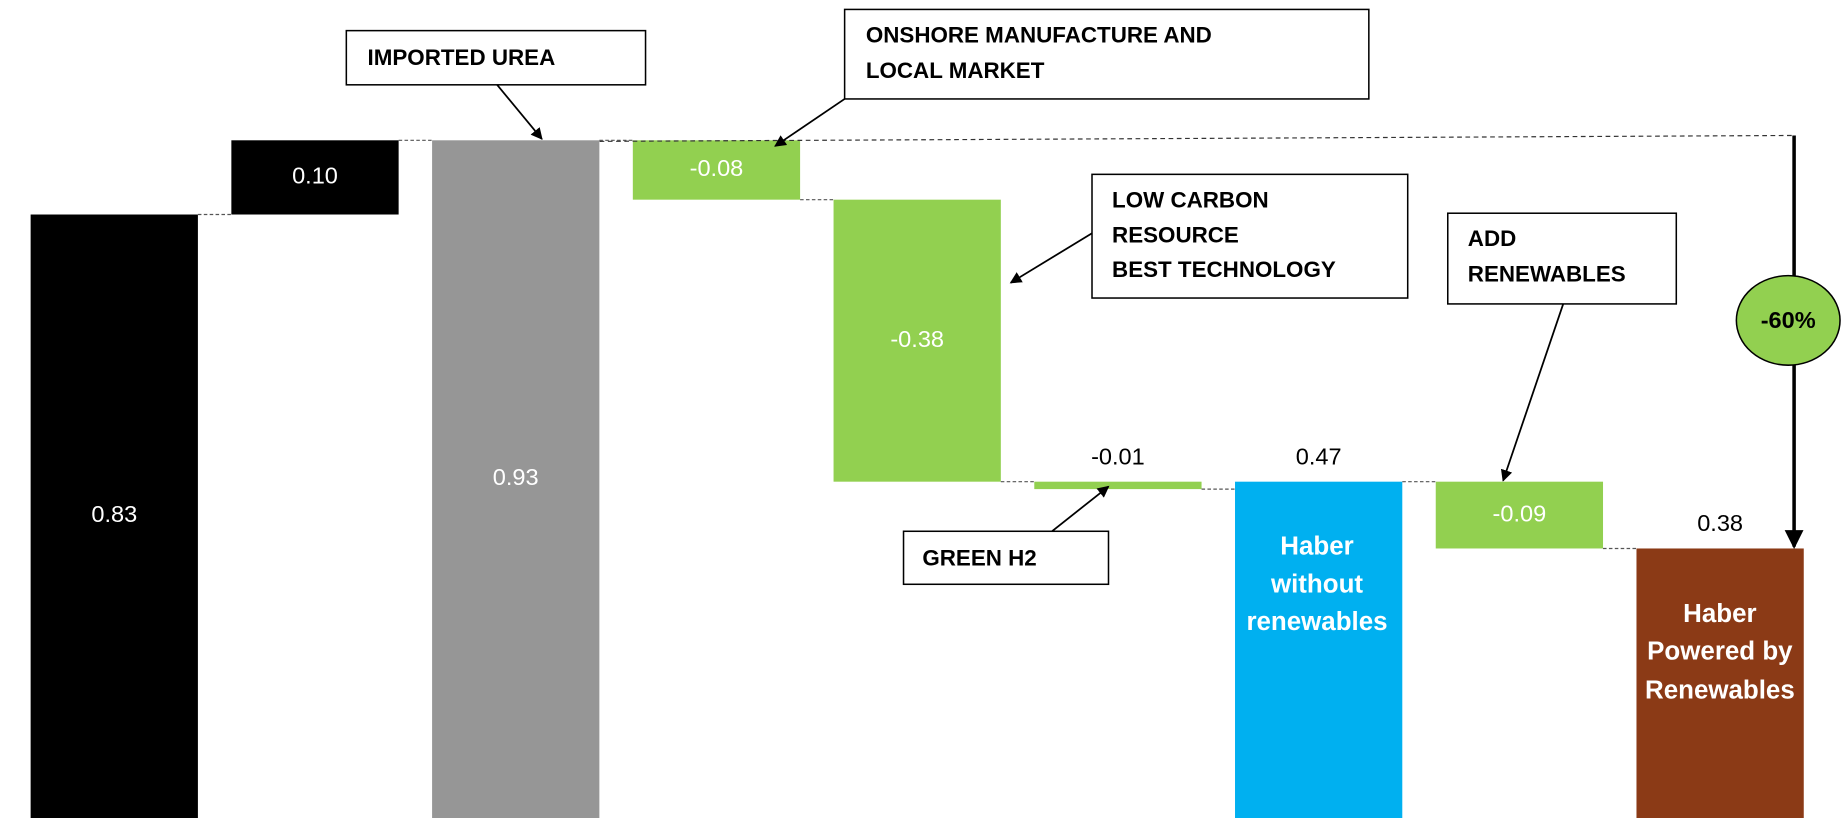  I want to click on annotation-text: IMPORTED UREA, so click(462, 57).